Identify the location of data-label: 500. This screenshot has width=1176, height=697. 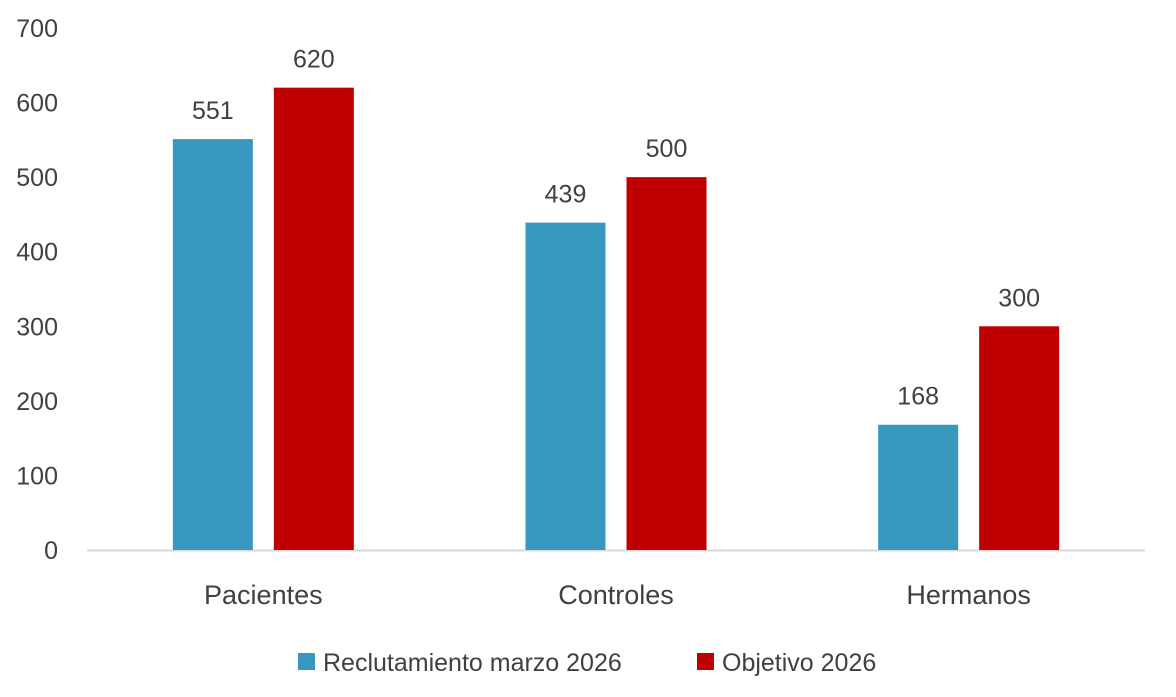
(667, 149).